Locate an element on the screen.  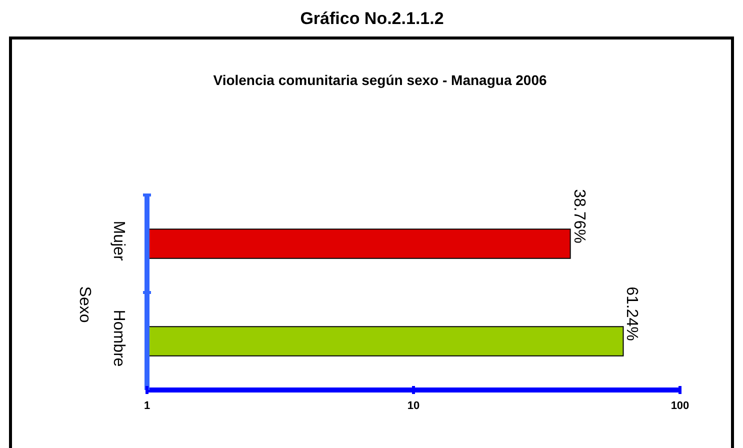
x-tick-label: 1 is located at coordinates (147, 406).